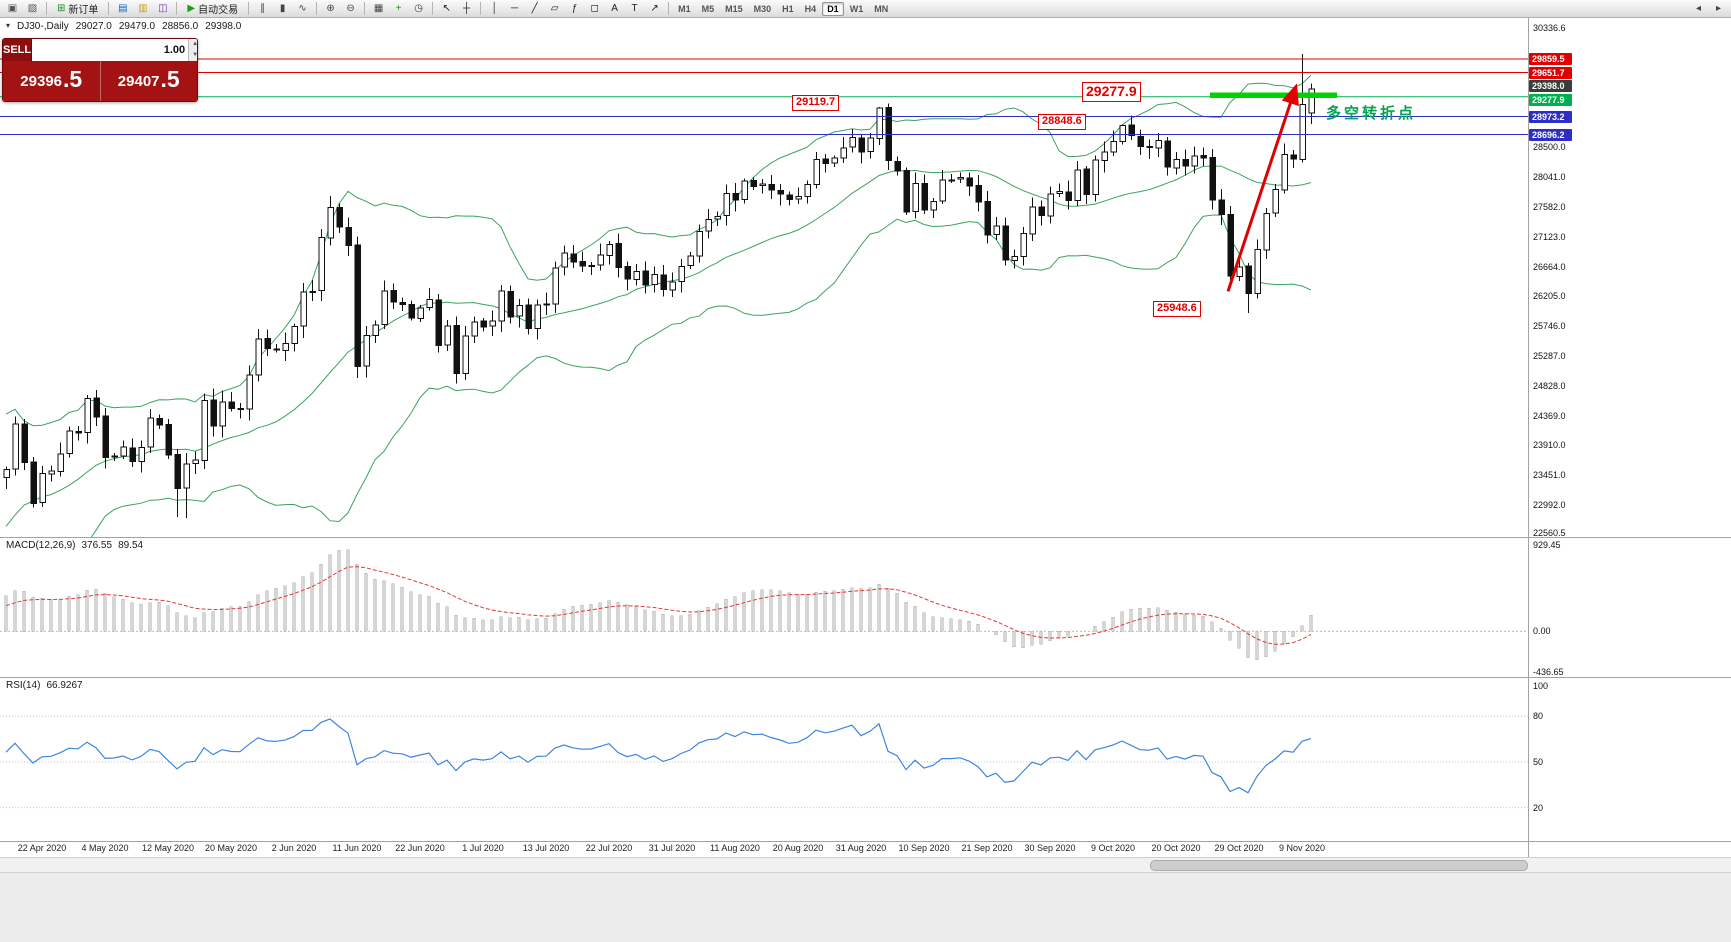 Image resolution: width=1731 pixels, height=942 pixels. I want to click on price-callout-29119: 29119.7, so click(816, 103).